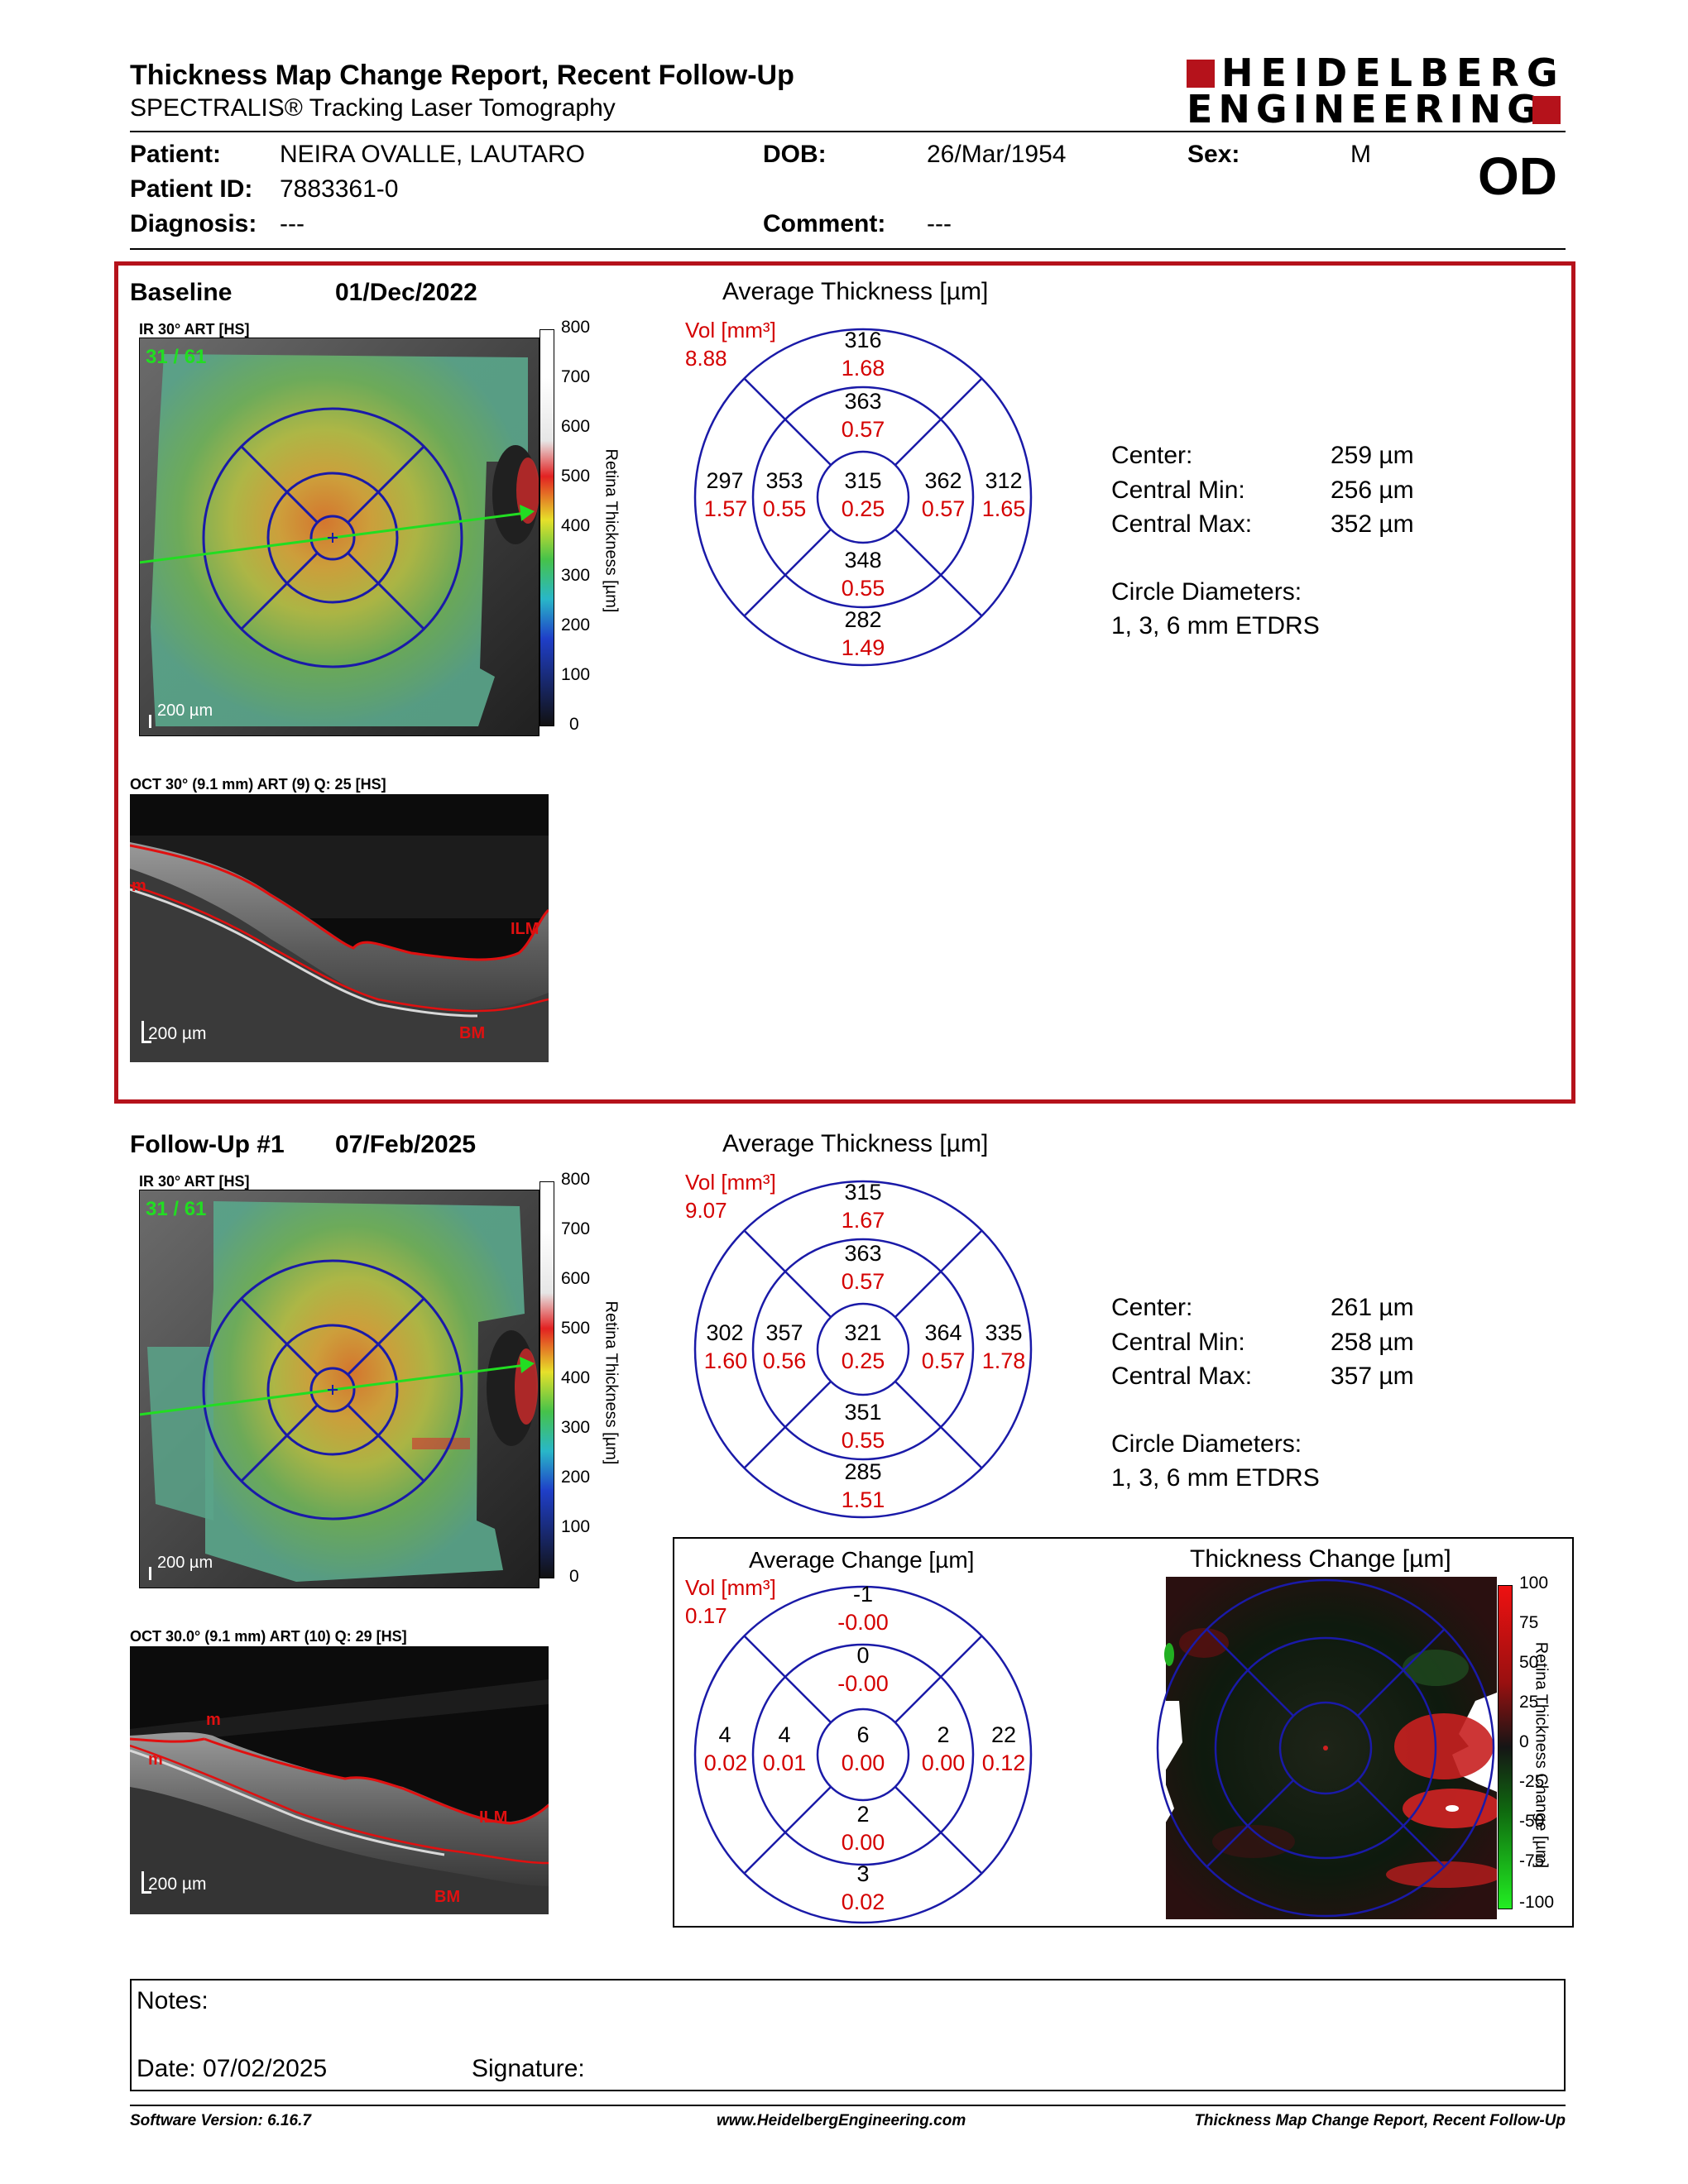 This screenshot has height=2184, width=1688. What do you see at coordinates (191, 189) in the screenshot?
I see `patient-id-label: Patient ID:` at bounding box center [191, 189].